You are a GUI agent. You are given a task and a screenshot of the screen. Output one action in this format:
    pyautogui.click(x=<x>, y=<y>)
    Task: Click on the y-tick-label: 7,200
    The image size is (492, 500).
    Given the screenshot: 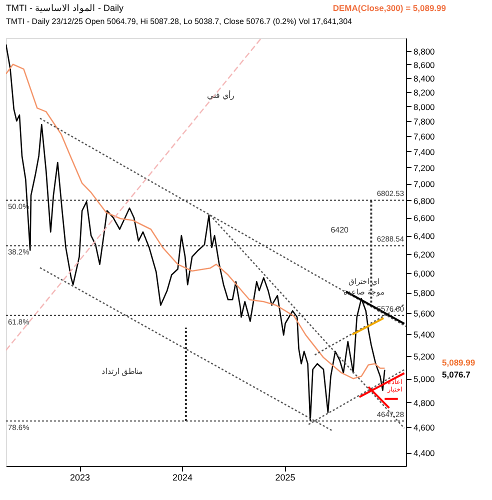 What is the action you would take?
    pyautogui.click(x=425, y=167)
    